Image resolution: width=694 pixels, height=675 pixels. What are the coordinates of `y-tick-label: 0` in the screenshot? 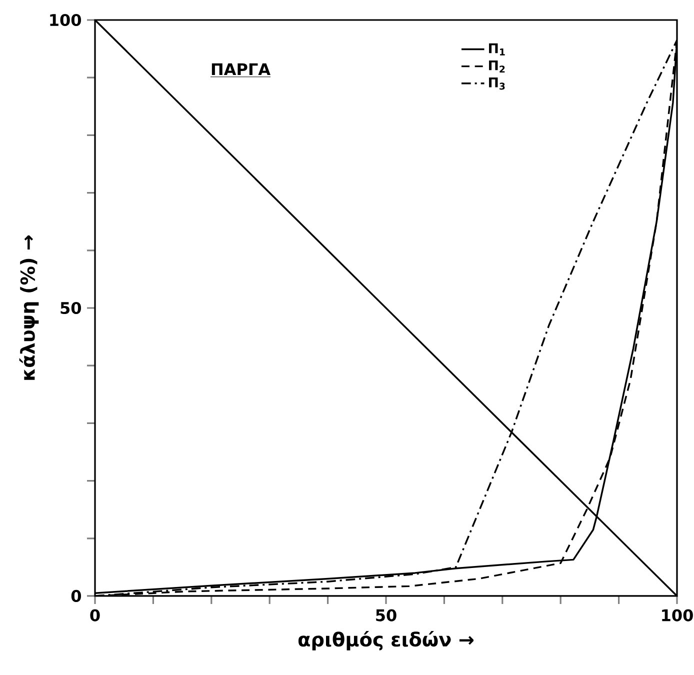 It's located at (76, 596).